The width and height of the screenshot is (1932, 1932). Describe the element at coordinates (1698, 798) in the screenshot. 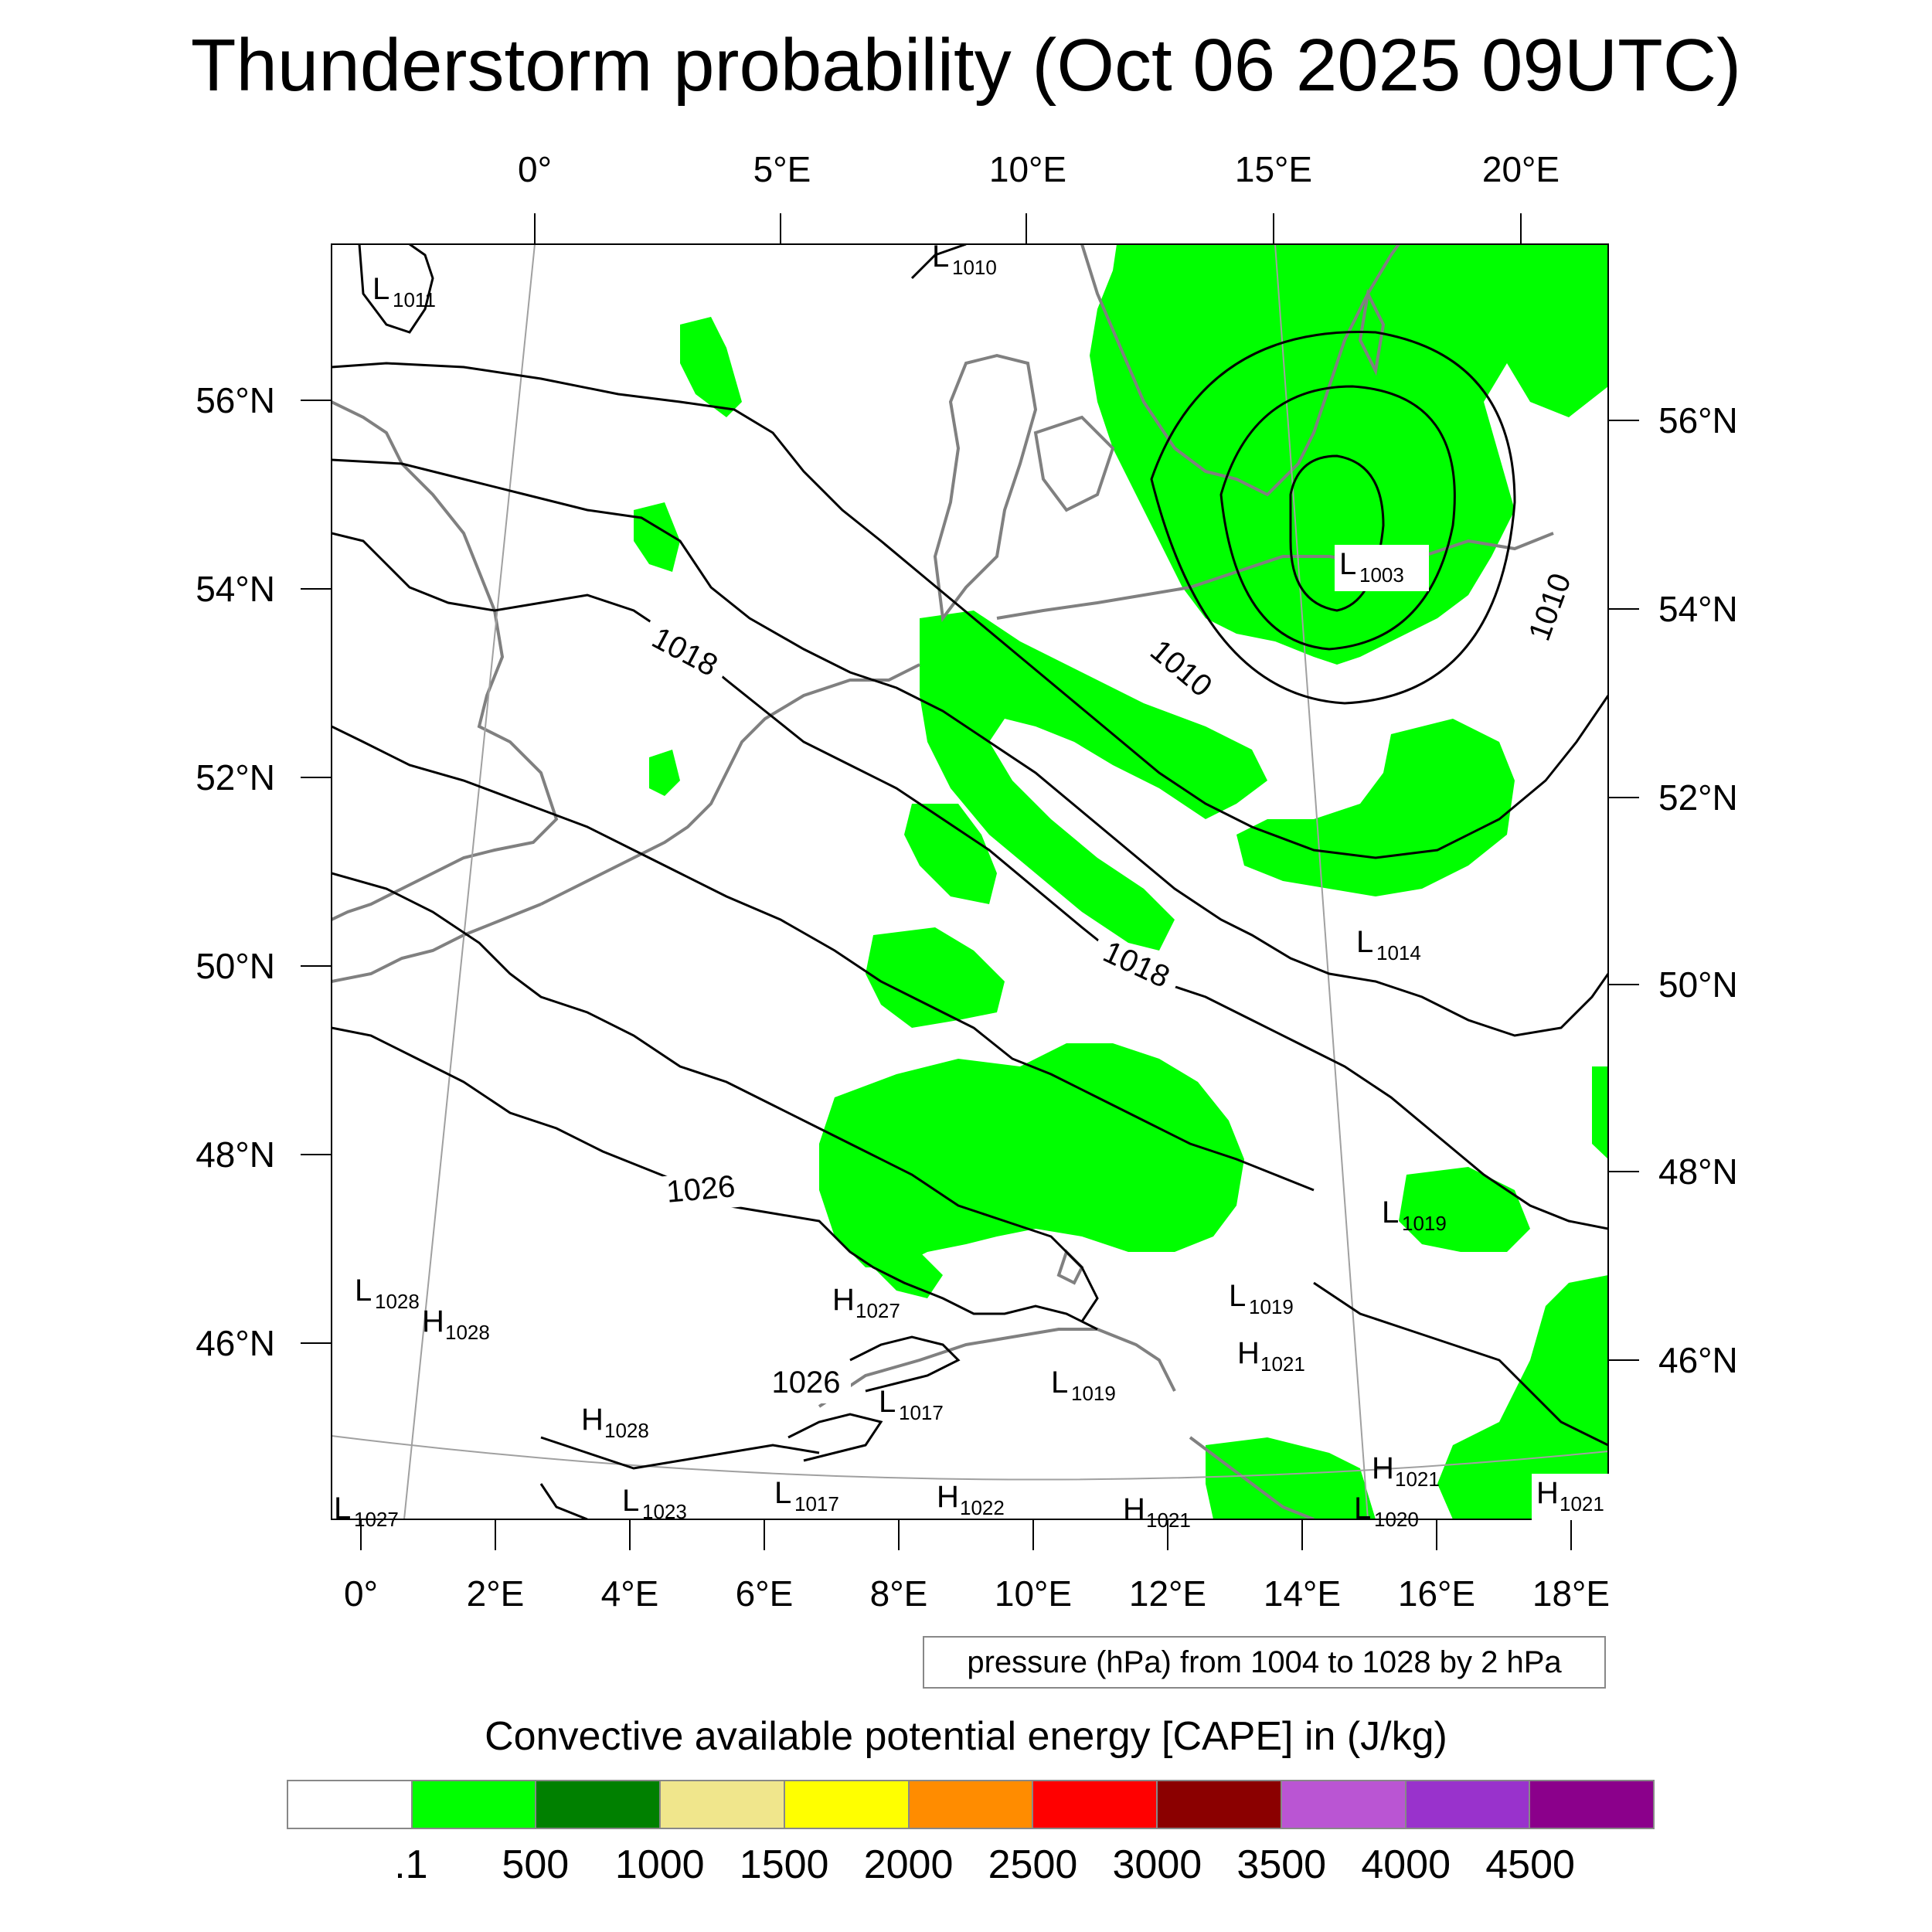

I see `right-lat-label: 52°N` at that location.